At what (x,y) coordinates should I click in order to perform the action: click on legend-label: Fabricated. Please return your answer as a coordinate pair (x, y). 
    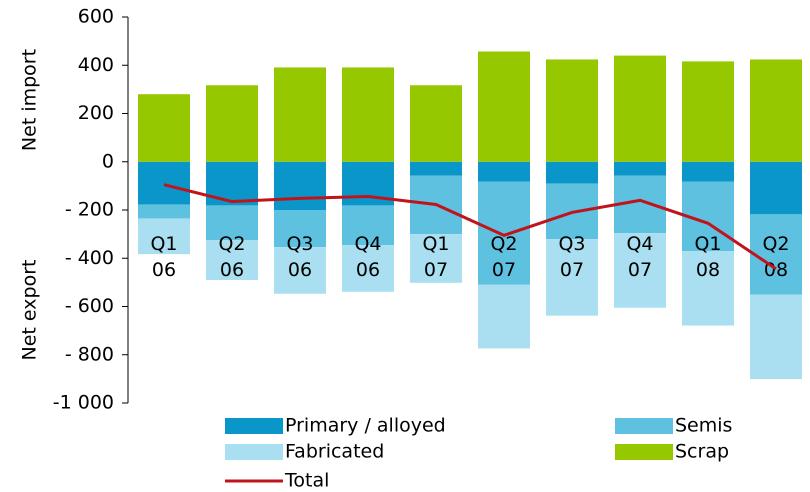
    Looking at the image, I should click on (334, 452).